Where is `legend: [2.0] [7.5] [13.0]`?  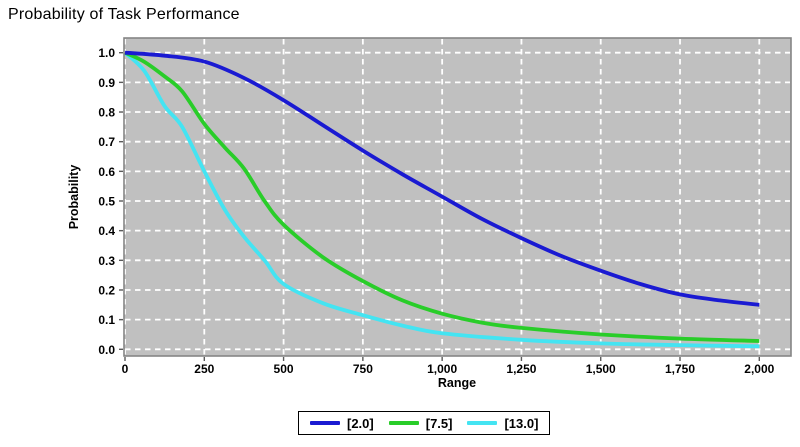 legend: [2.0] [7.5] [13.0] is located at coordinates (424, 423).